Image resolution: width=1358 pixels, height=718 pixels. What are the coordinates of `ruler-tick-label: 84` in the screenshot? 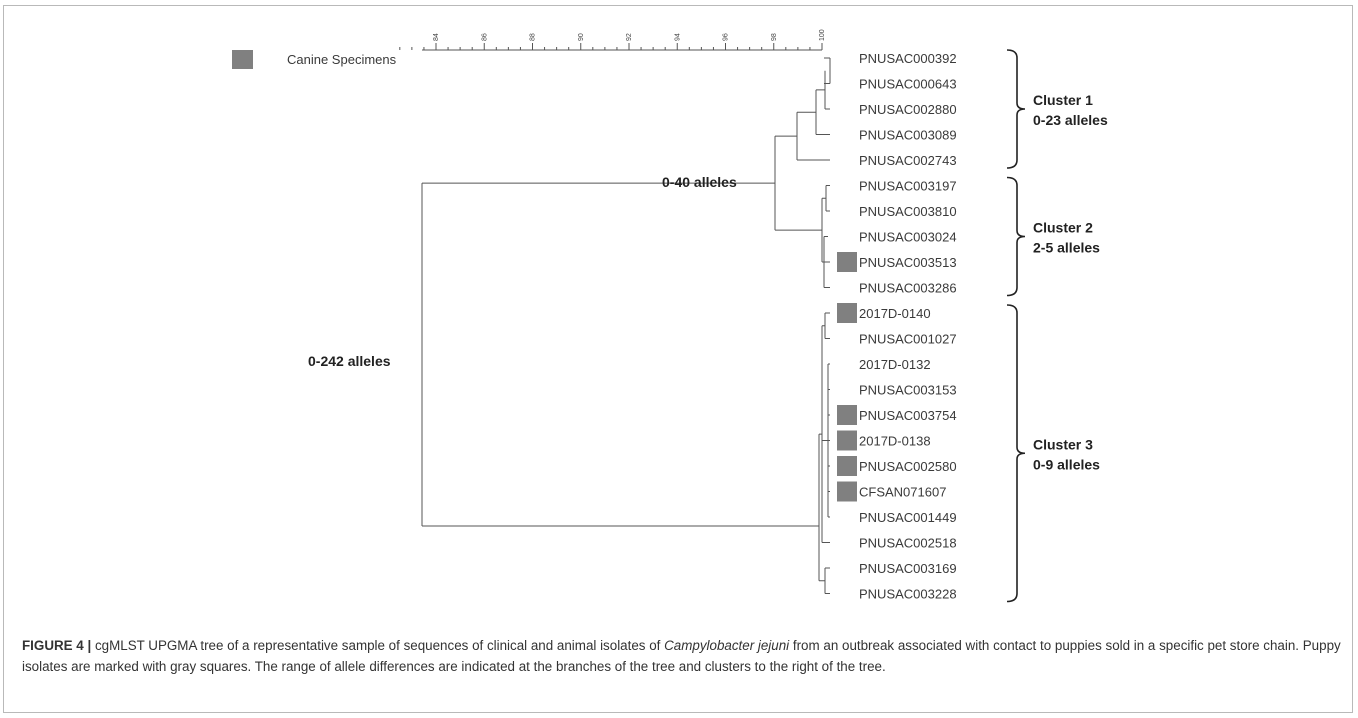 It's located at (436, 37).